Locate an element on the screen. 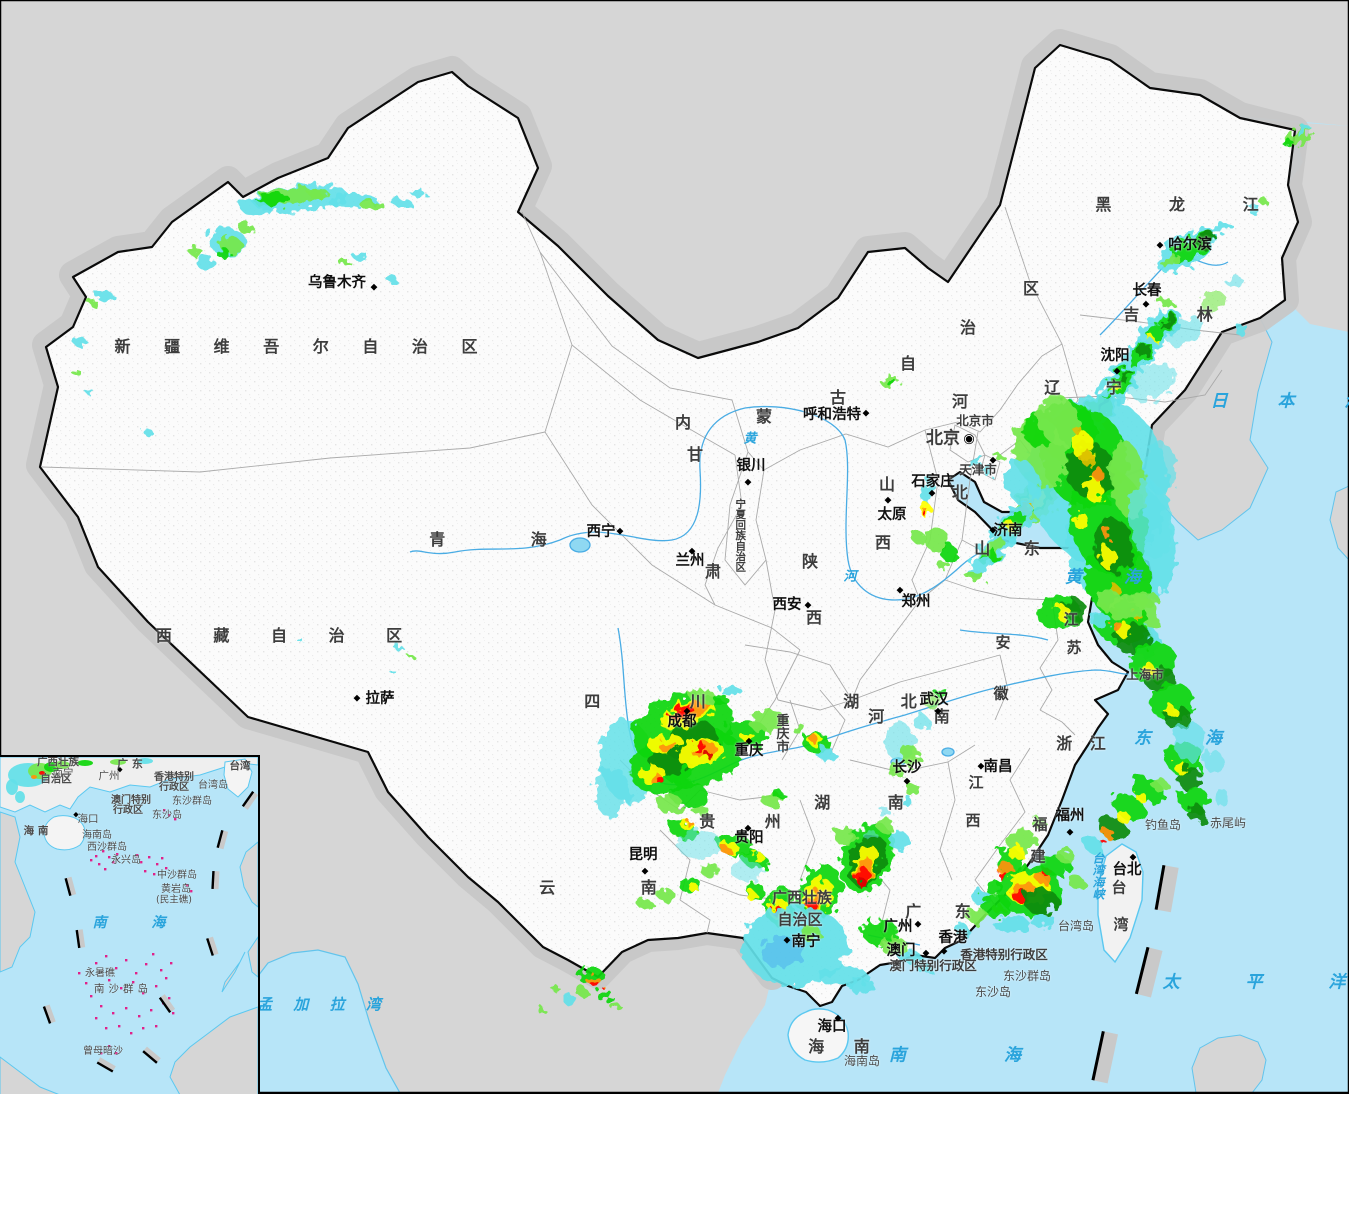 The height and width of the screenshot is (1208, 1349). inset-radar-echoes is located at coordinates (79, 780).